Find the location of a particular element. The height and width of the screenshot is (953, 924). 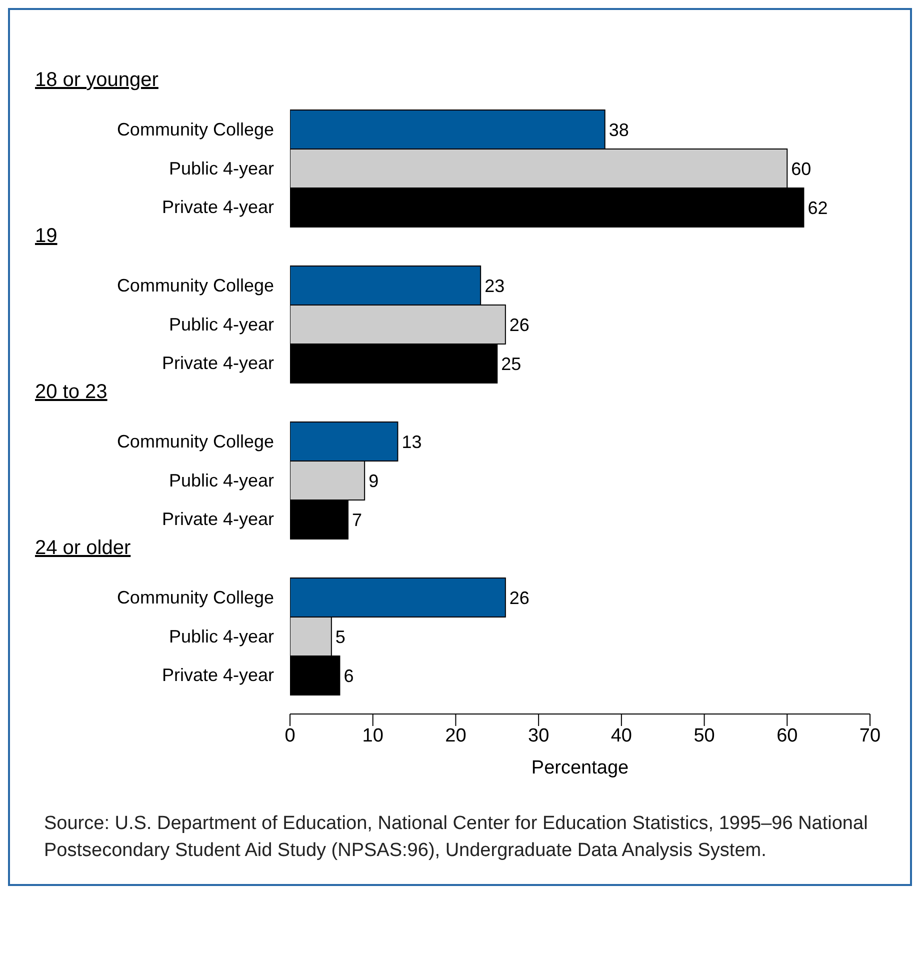

series-label: Private 4-year is located at coordinates (218, 206).